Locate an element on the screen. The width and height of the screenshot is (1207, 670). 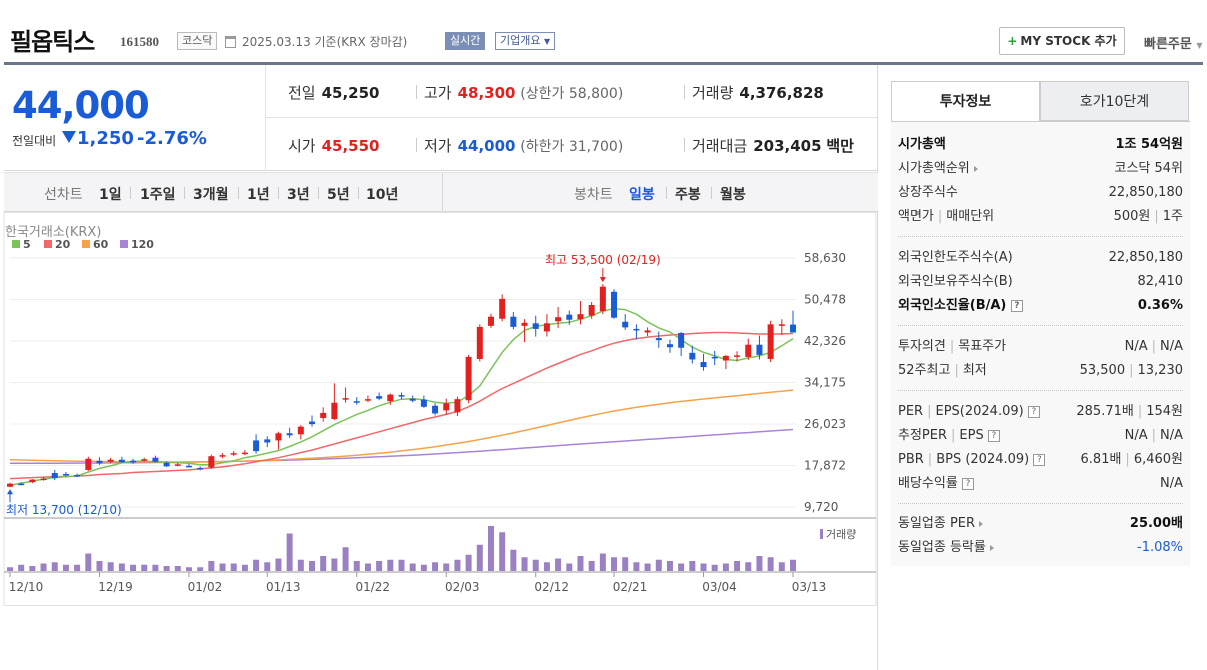
est-eps-text: EPS is located at coordinates (971, 435).